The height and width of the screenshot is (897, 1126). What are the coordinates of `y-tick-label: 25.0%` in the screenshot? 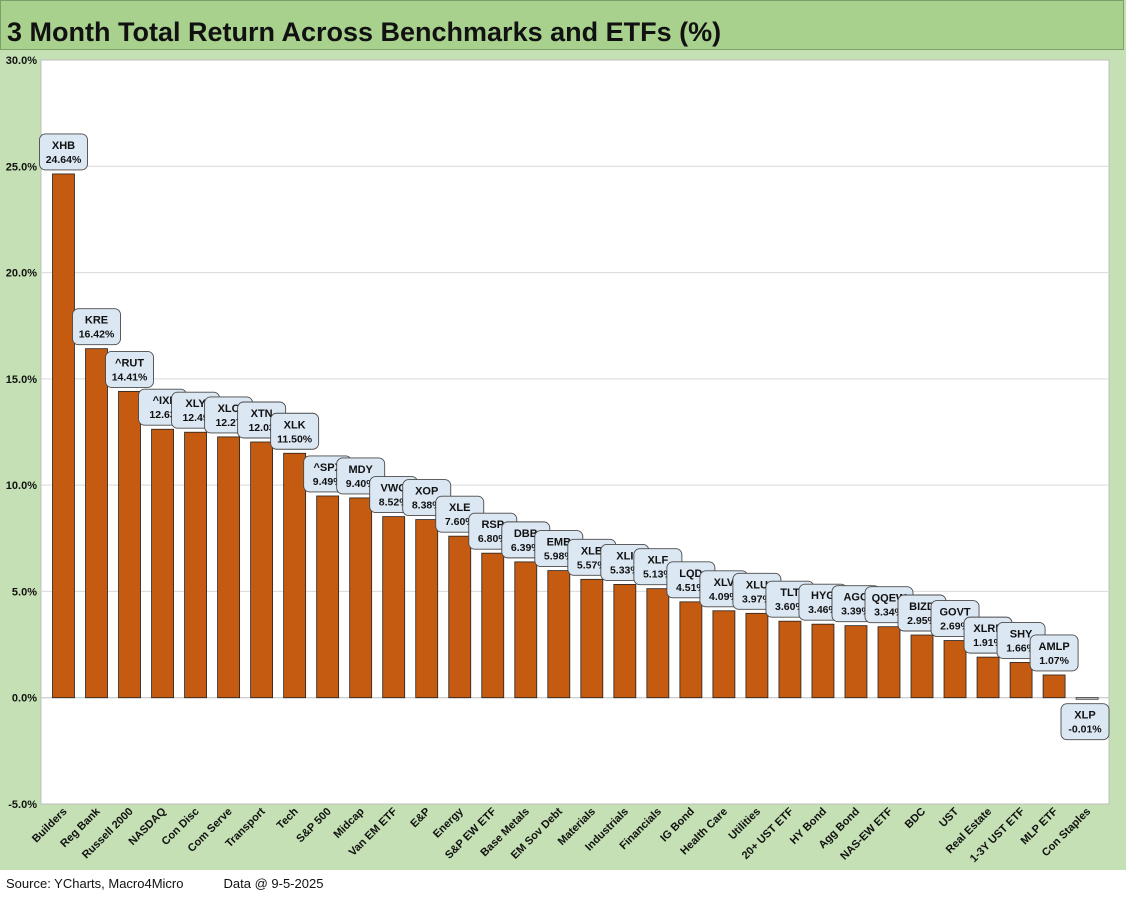 It's located at (21, 167).